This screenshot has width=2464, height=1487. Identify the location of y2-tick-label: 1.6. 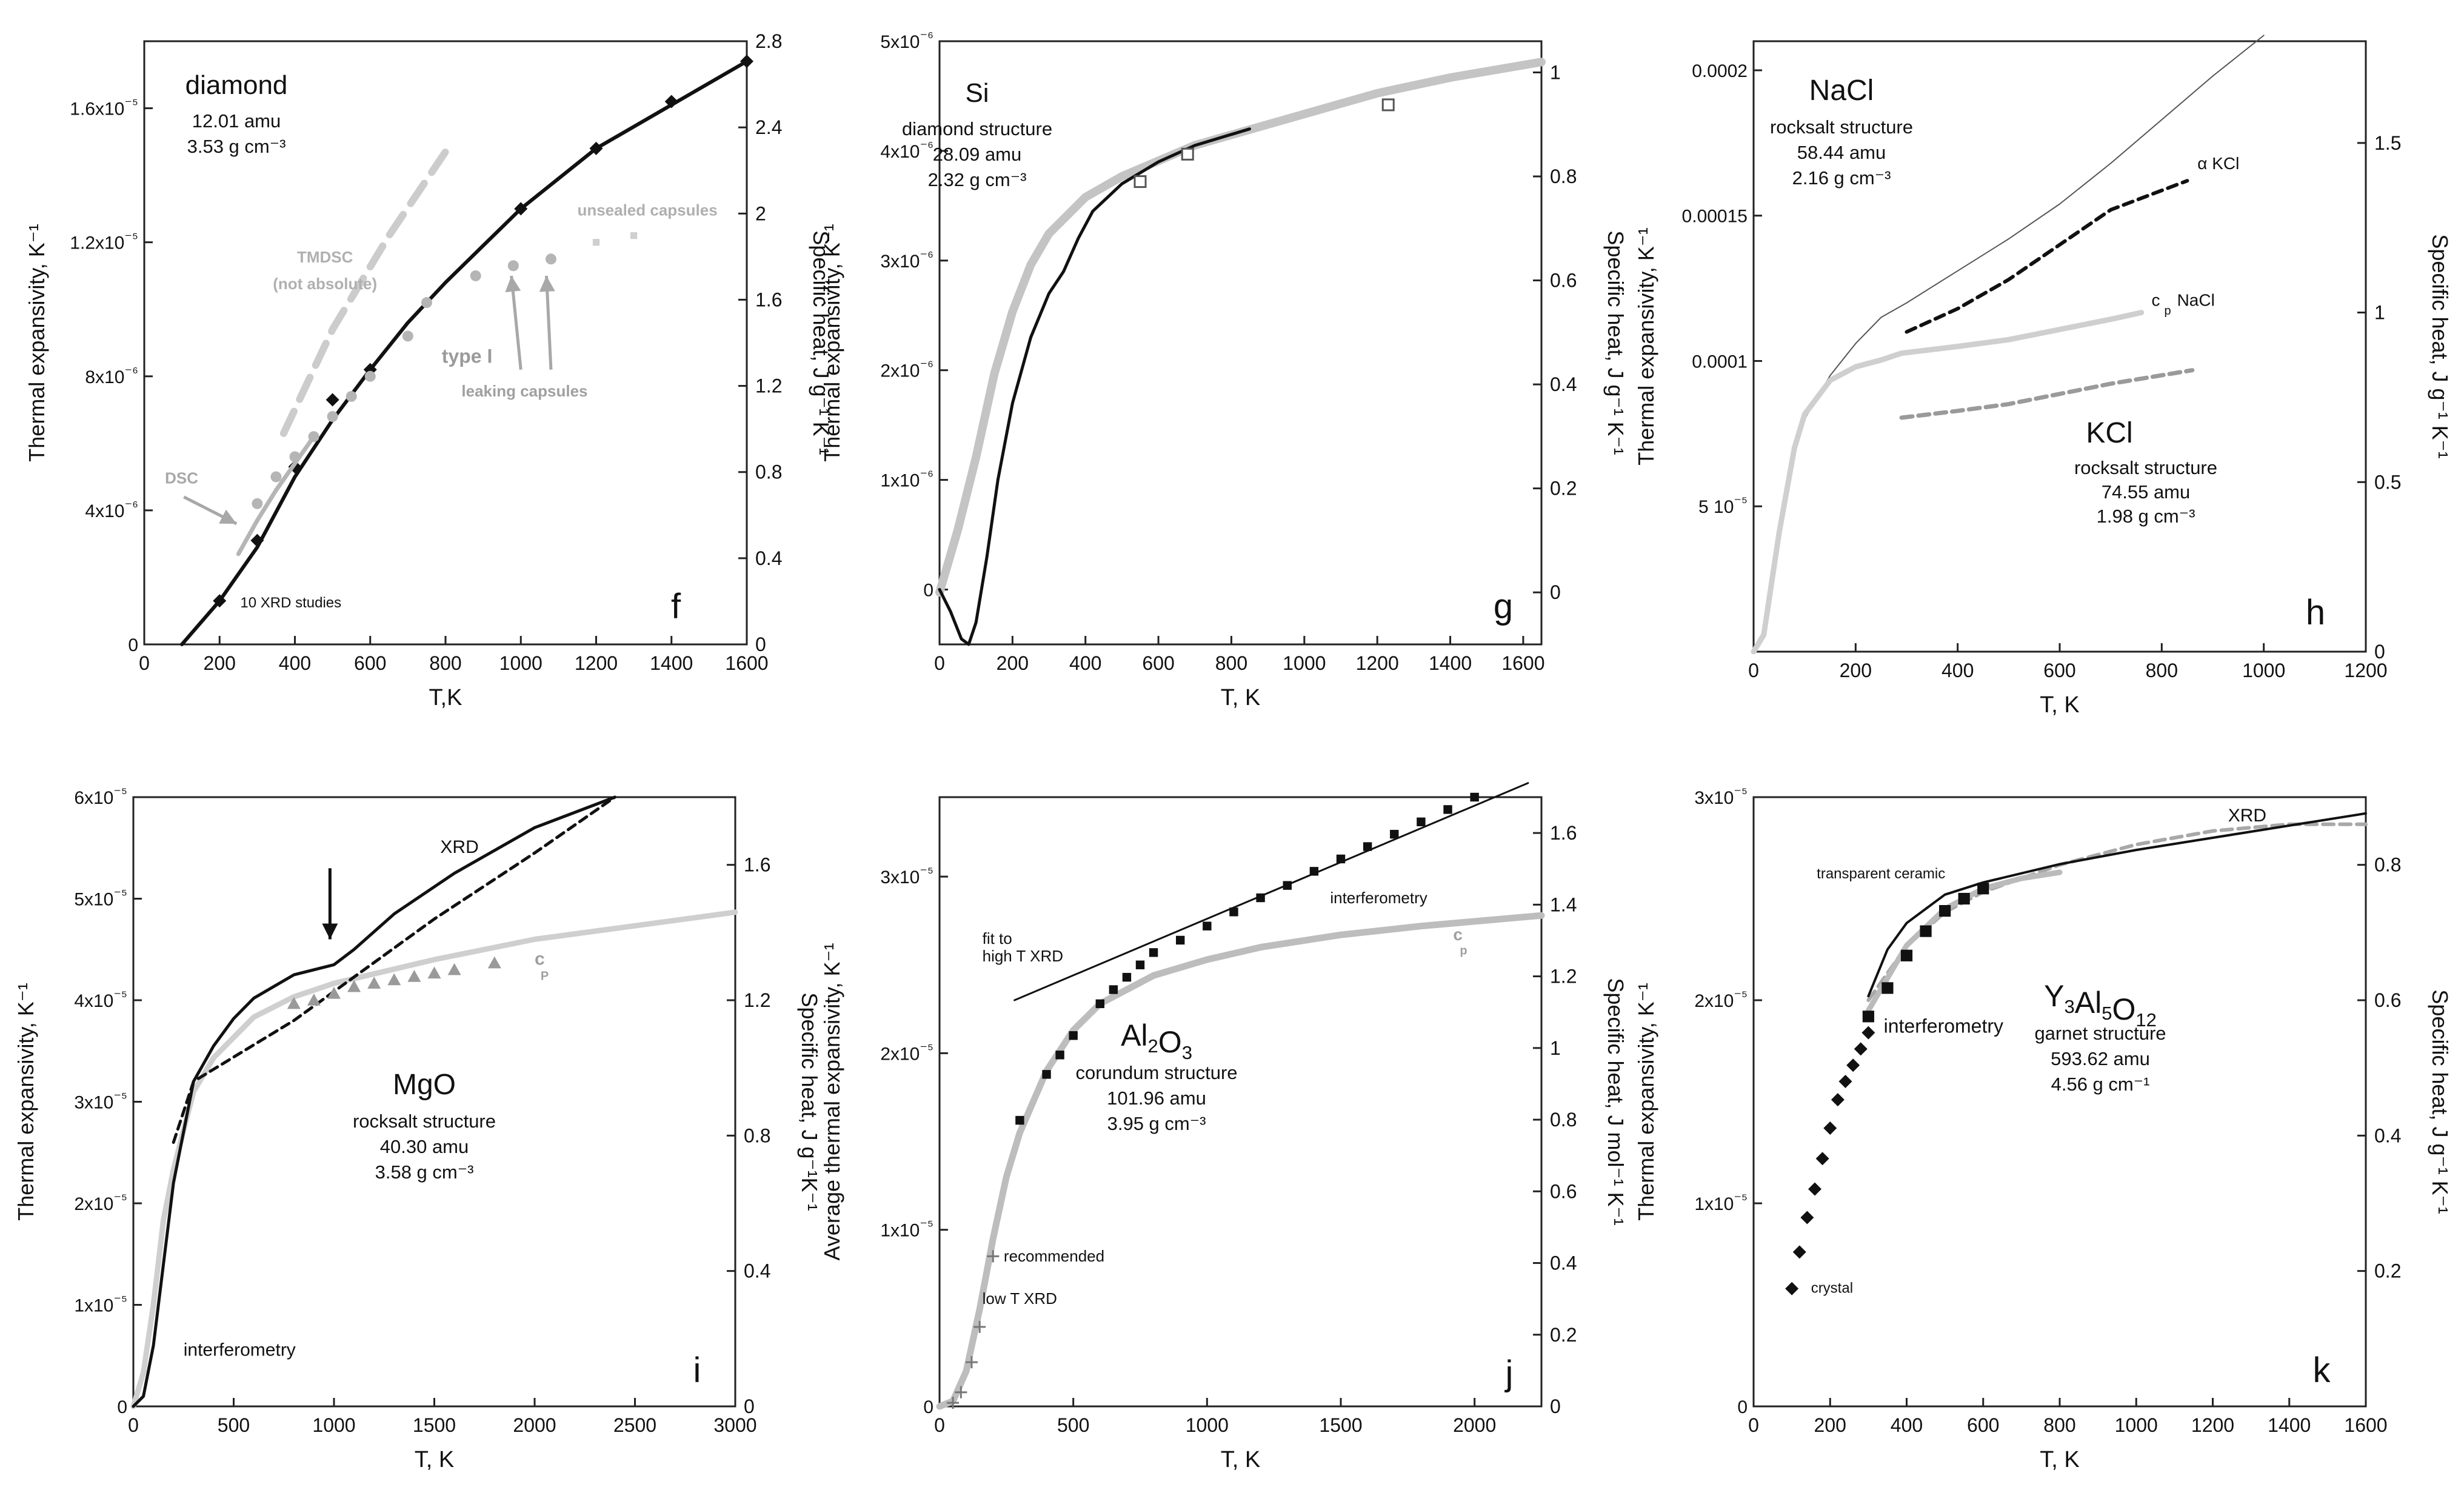
(768, 299).